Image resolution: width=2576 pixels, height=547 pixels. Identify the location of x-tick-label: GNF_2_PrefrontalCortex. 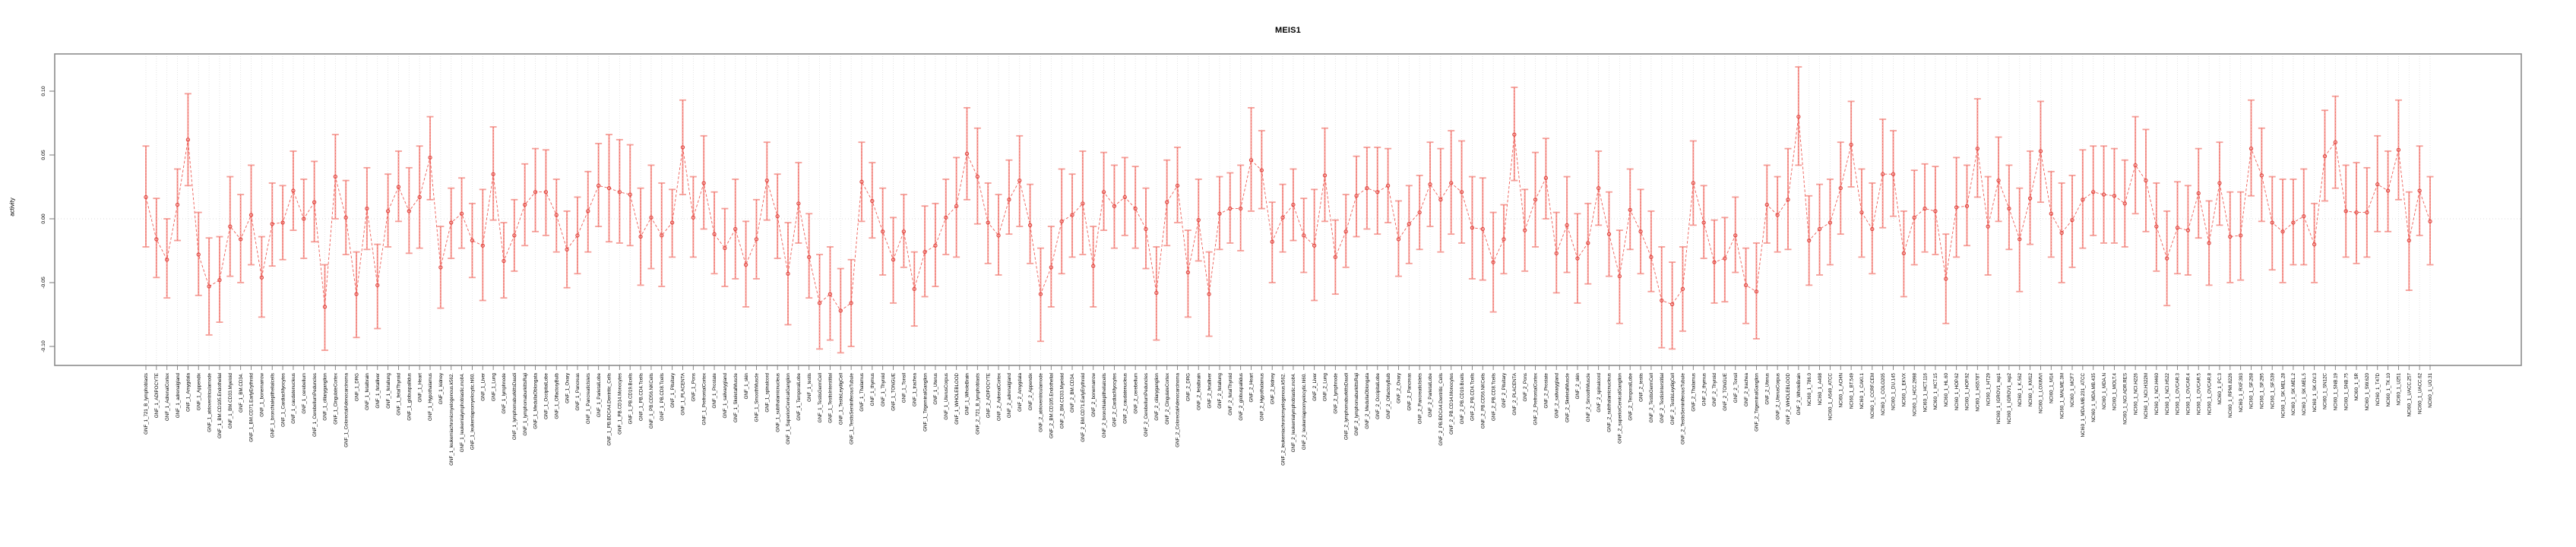
(1536, 398).